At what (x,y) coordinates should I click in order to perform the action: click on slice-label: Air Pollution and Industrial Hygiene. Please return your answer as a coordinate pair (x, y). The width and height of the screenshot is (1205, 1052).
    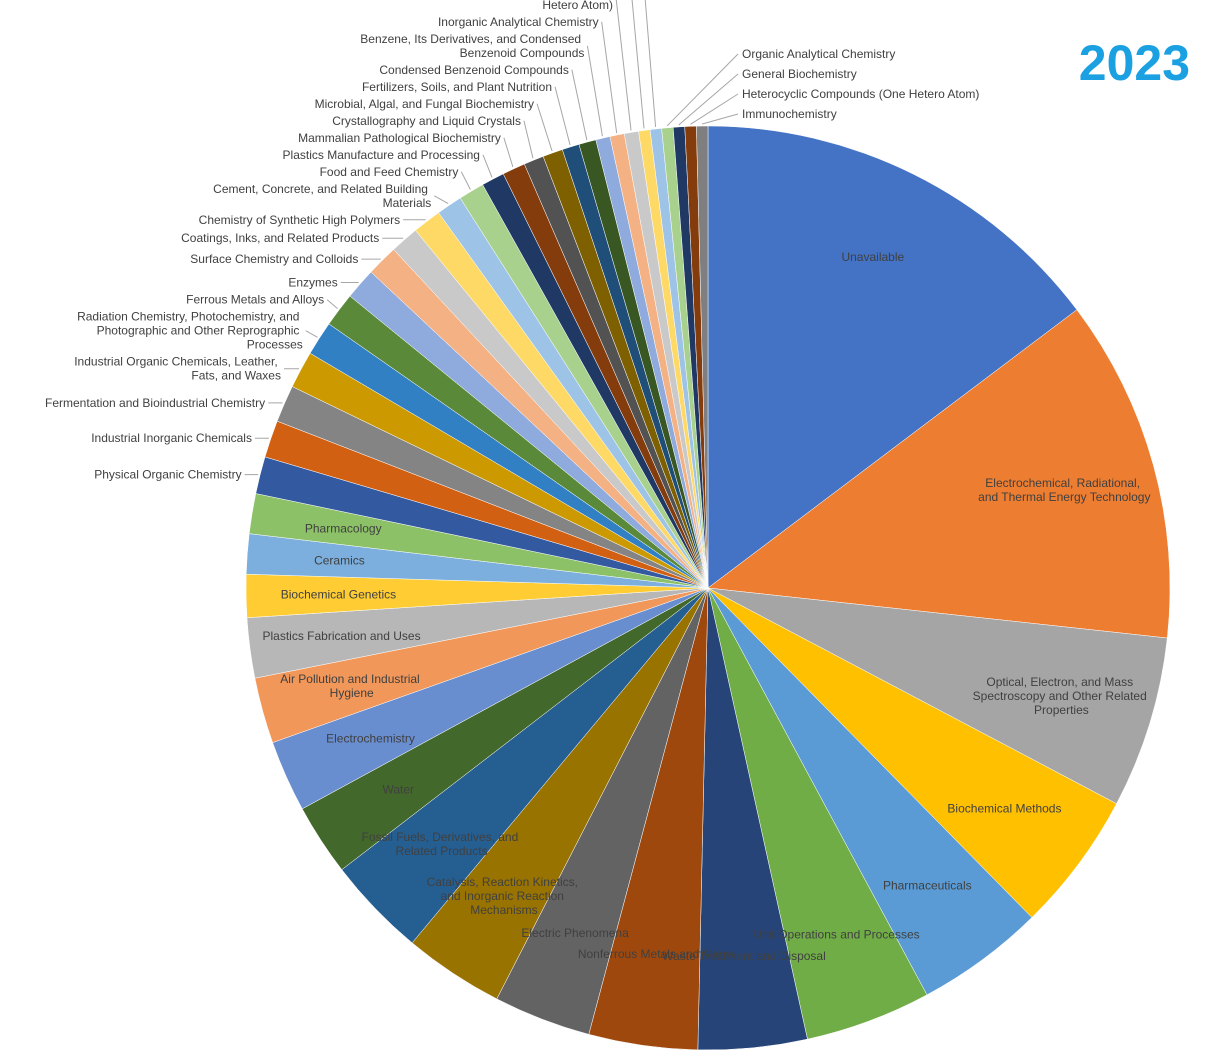
    Looking at the image, I should click on (351, 686).